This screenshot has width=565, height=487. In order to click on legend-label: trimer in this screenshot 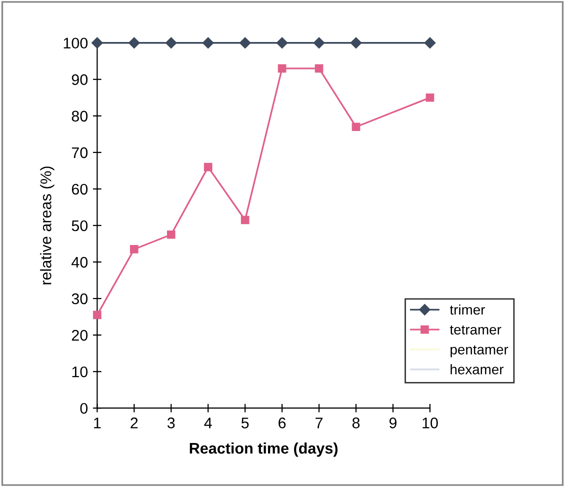, I will do `click(467, 309)`.